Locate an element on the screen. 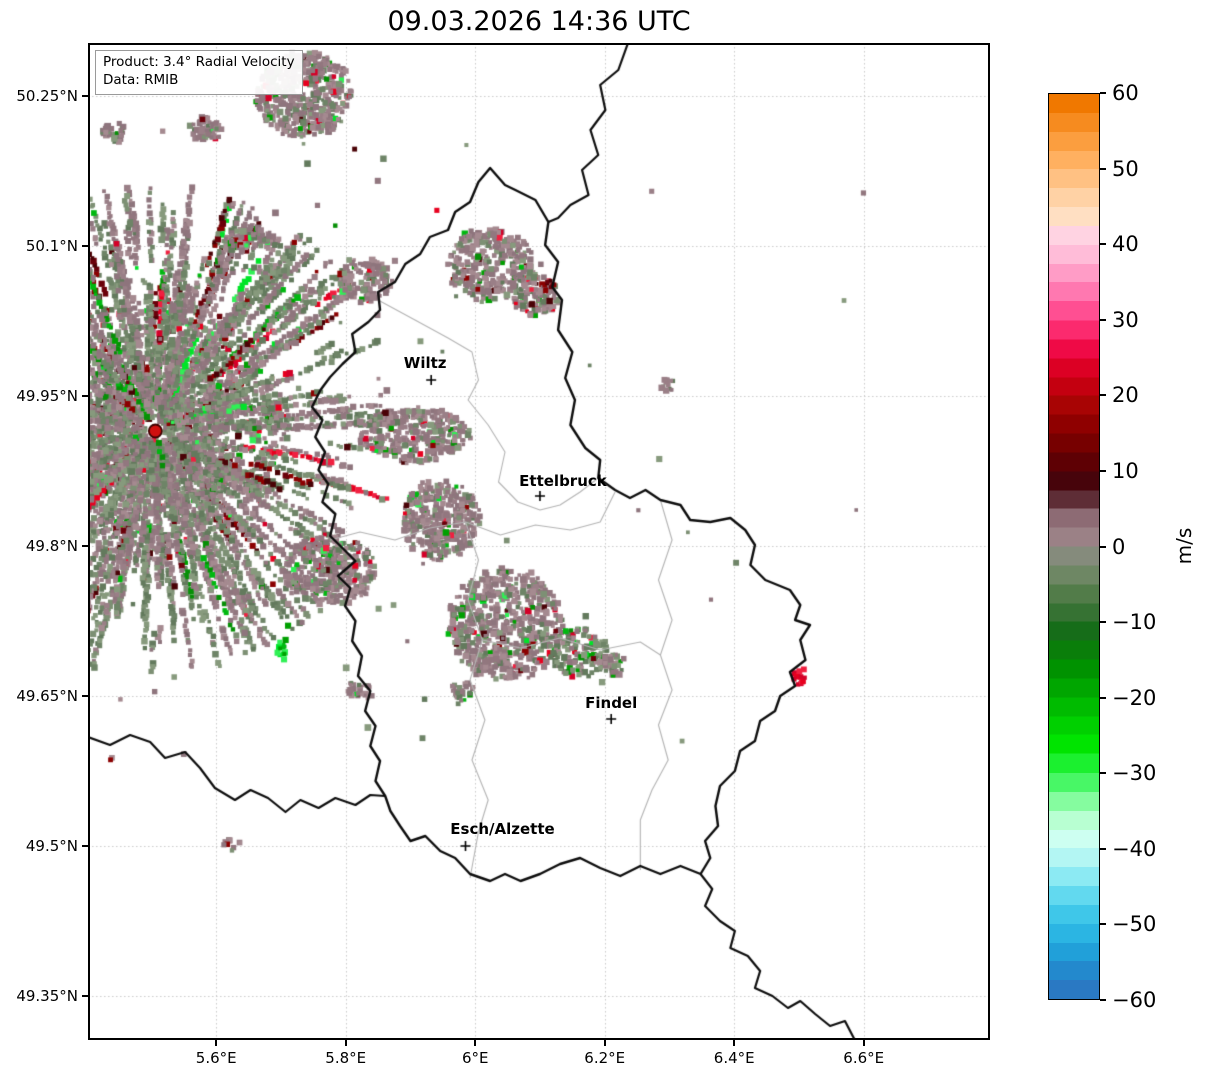 The height and width of the screenshot is (1081, 1207). x-tick-label: 6°E is located at coordinates (475, 1058).